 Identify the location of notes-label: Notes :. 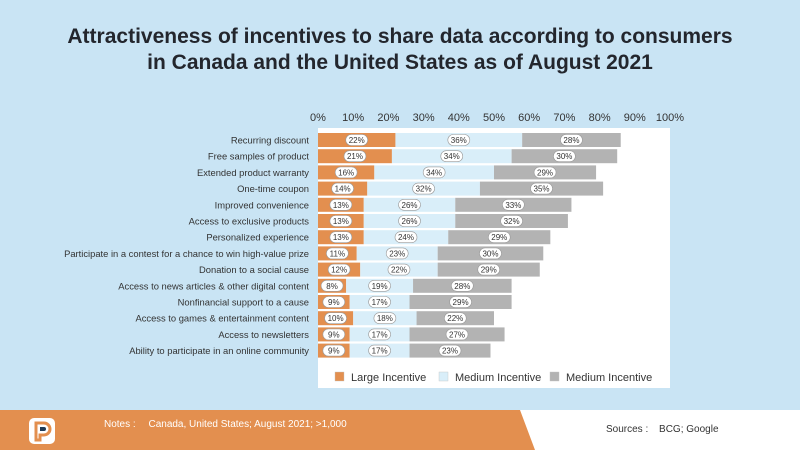
(120, 424).